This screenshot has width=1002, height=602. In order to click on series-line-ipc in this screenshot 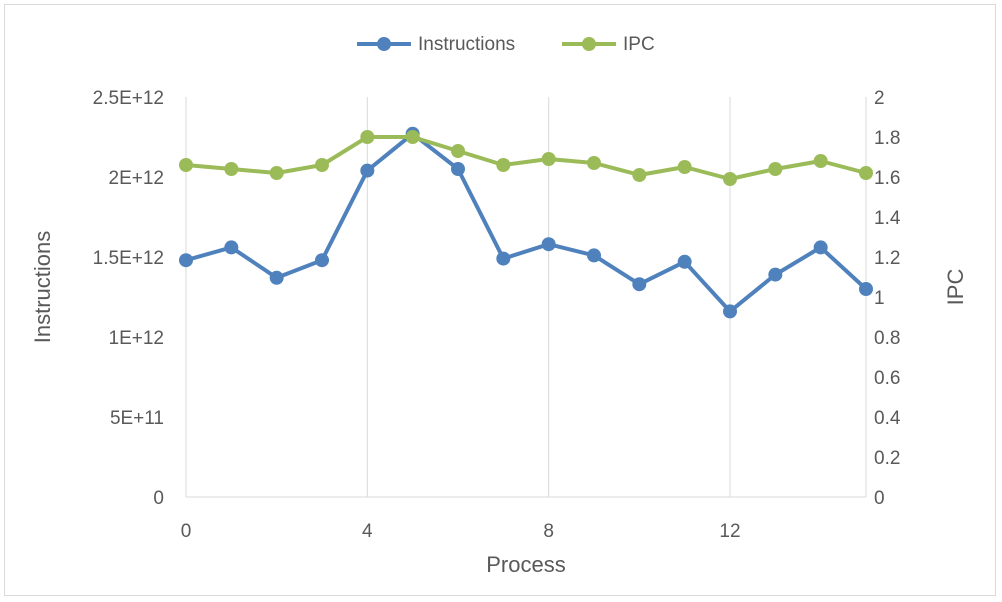, I will do `click(526, 158)`.